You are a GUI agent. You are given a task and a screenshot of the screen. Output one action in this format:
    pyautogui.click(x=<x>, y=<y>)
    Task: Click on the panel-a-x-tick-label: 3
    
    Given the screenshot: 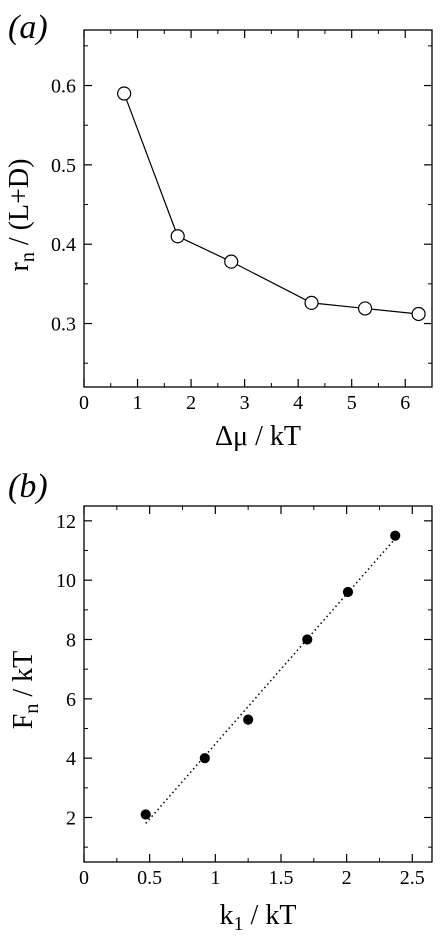 What is the action you would take?
    pyautogui.click(x=245, y=403)
    